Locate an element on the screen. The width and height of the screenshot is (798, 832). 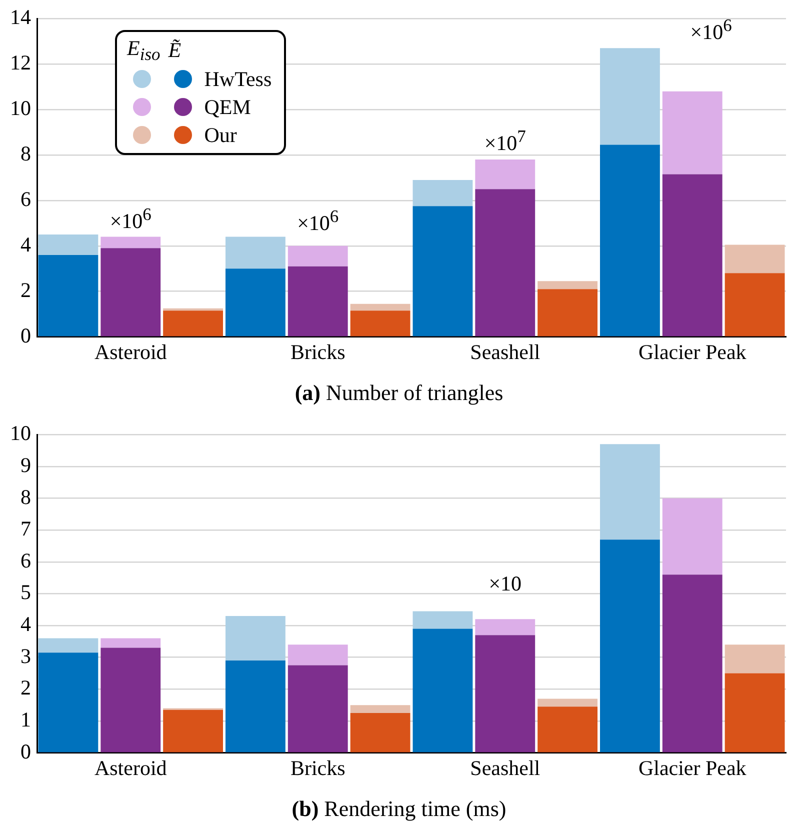
y-tick-label: 12 is located at coordinates (20, 62).